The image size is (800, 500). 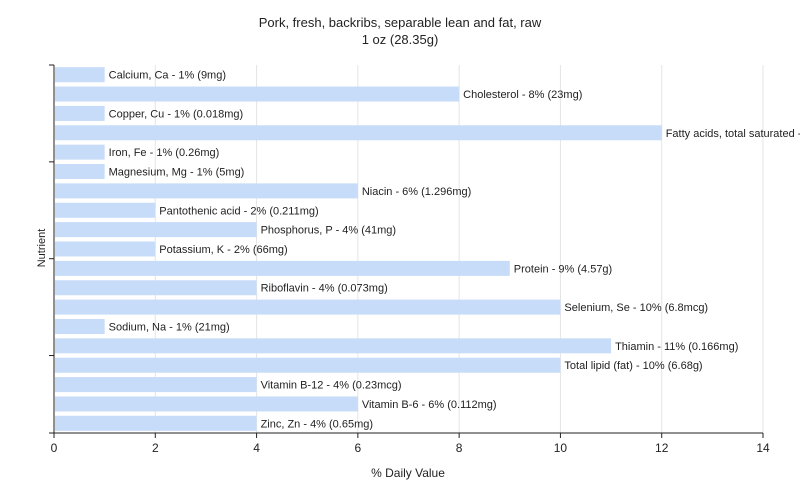 What do you see at coordinates (329, 231) in the screenshot?
I see `bar-label: Phosphorus, P - 4% (41mg)` at bounding box center [329, 231].